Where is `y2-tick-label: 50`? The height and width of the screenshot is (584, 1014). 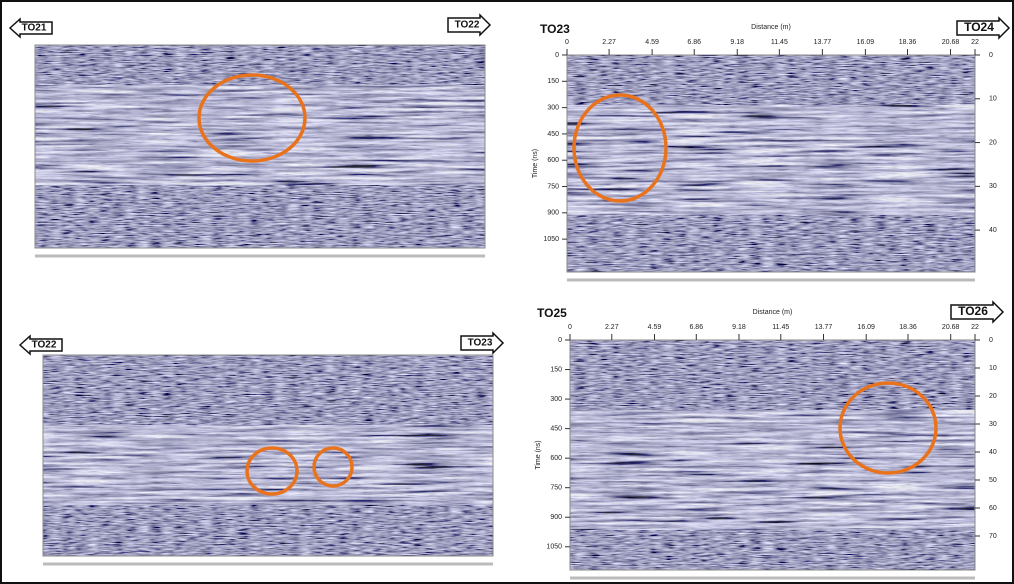
y2-tick-label: 50 is located at coordinates (993, 480).